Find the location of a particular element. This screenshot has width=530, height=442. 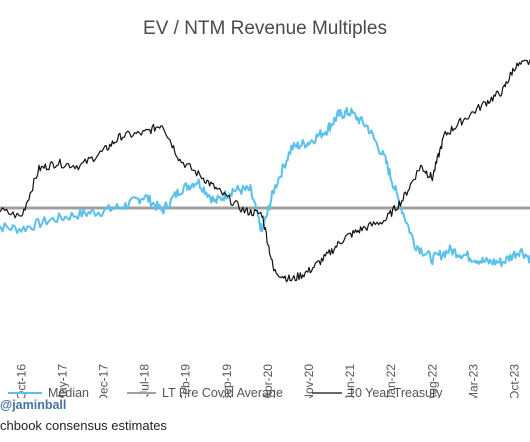

x-tick-label: Aug-22 is located at coordinates (432, 381).